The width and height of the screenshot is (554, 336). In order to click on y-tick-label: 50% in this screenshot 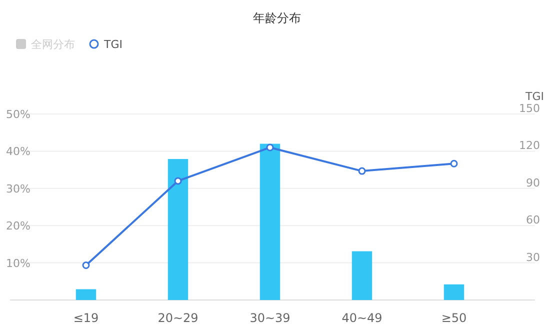, I will do `click(18, 114)`.